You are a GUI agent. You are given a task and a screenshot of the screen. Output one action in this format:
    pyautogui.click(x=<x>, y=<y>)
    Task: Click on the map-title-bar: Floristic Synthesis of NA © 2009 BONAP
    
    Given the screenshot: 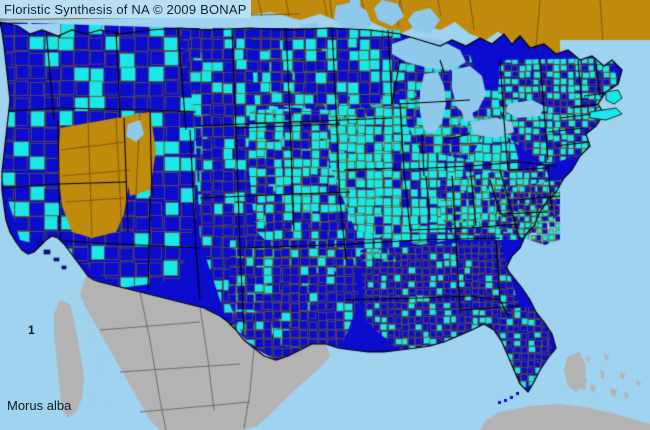 What is the action you would take?
    pyautogui.click(x=125, y=9)
    